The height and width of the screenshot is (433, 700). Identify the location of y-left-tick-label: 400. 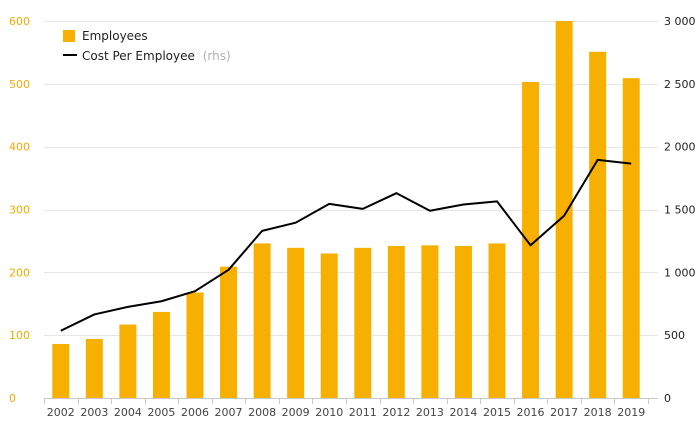
(19, 147).